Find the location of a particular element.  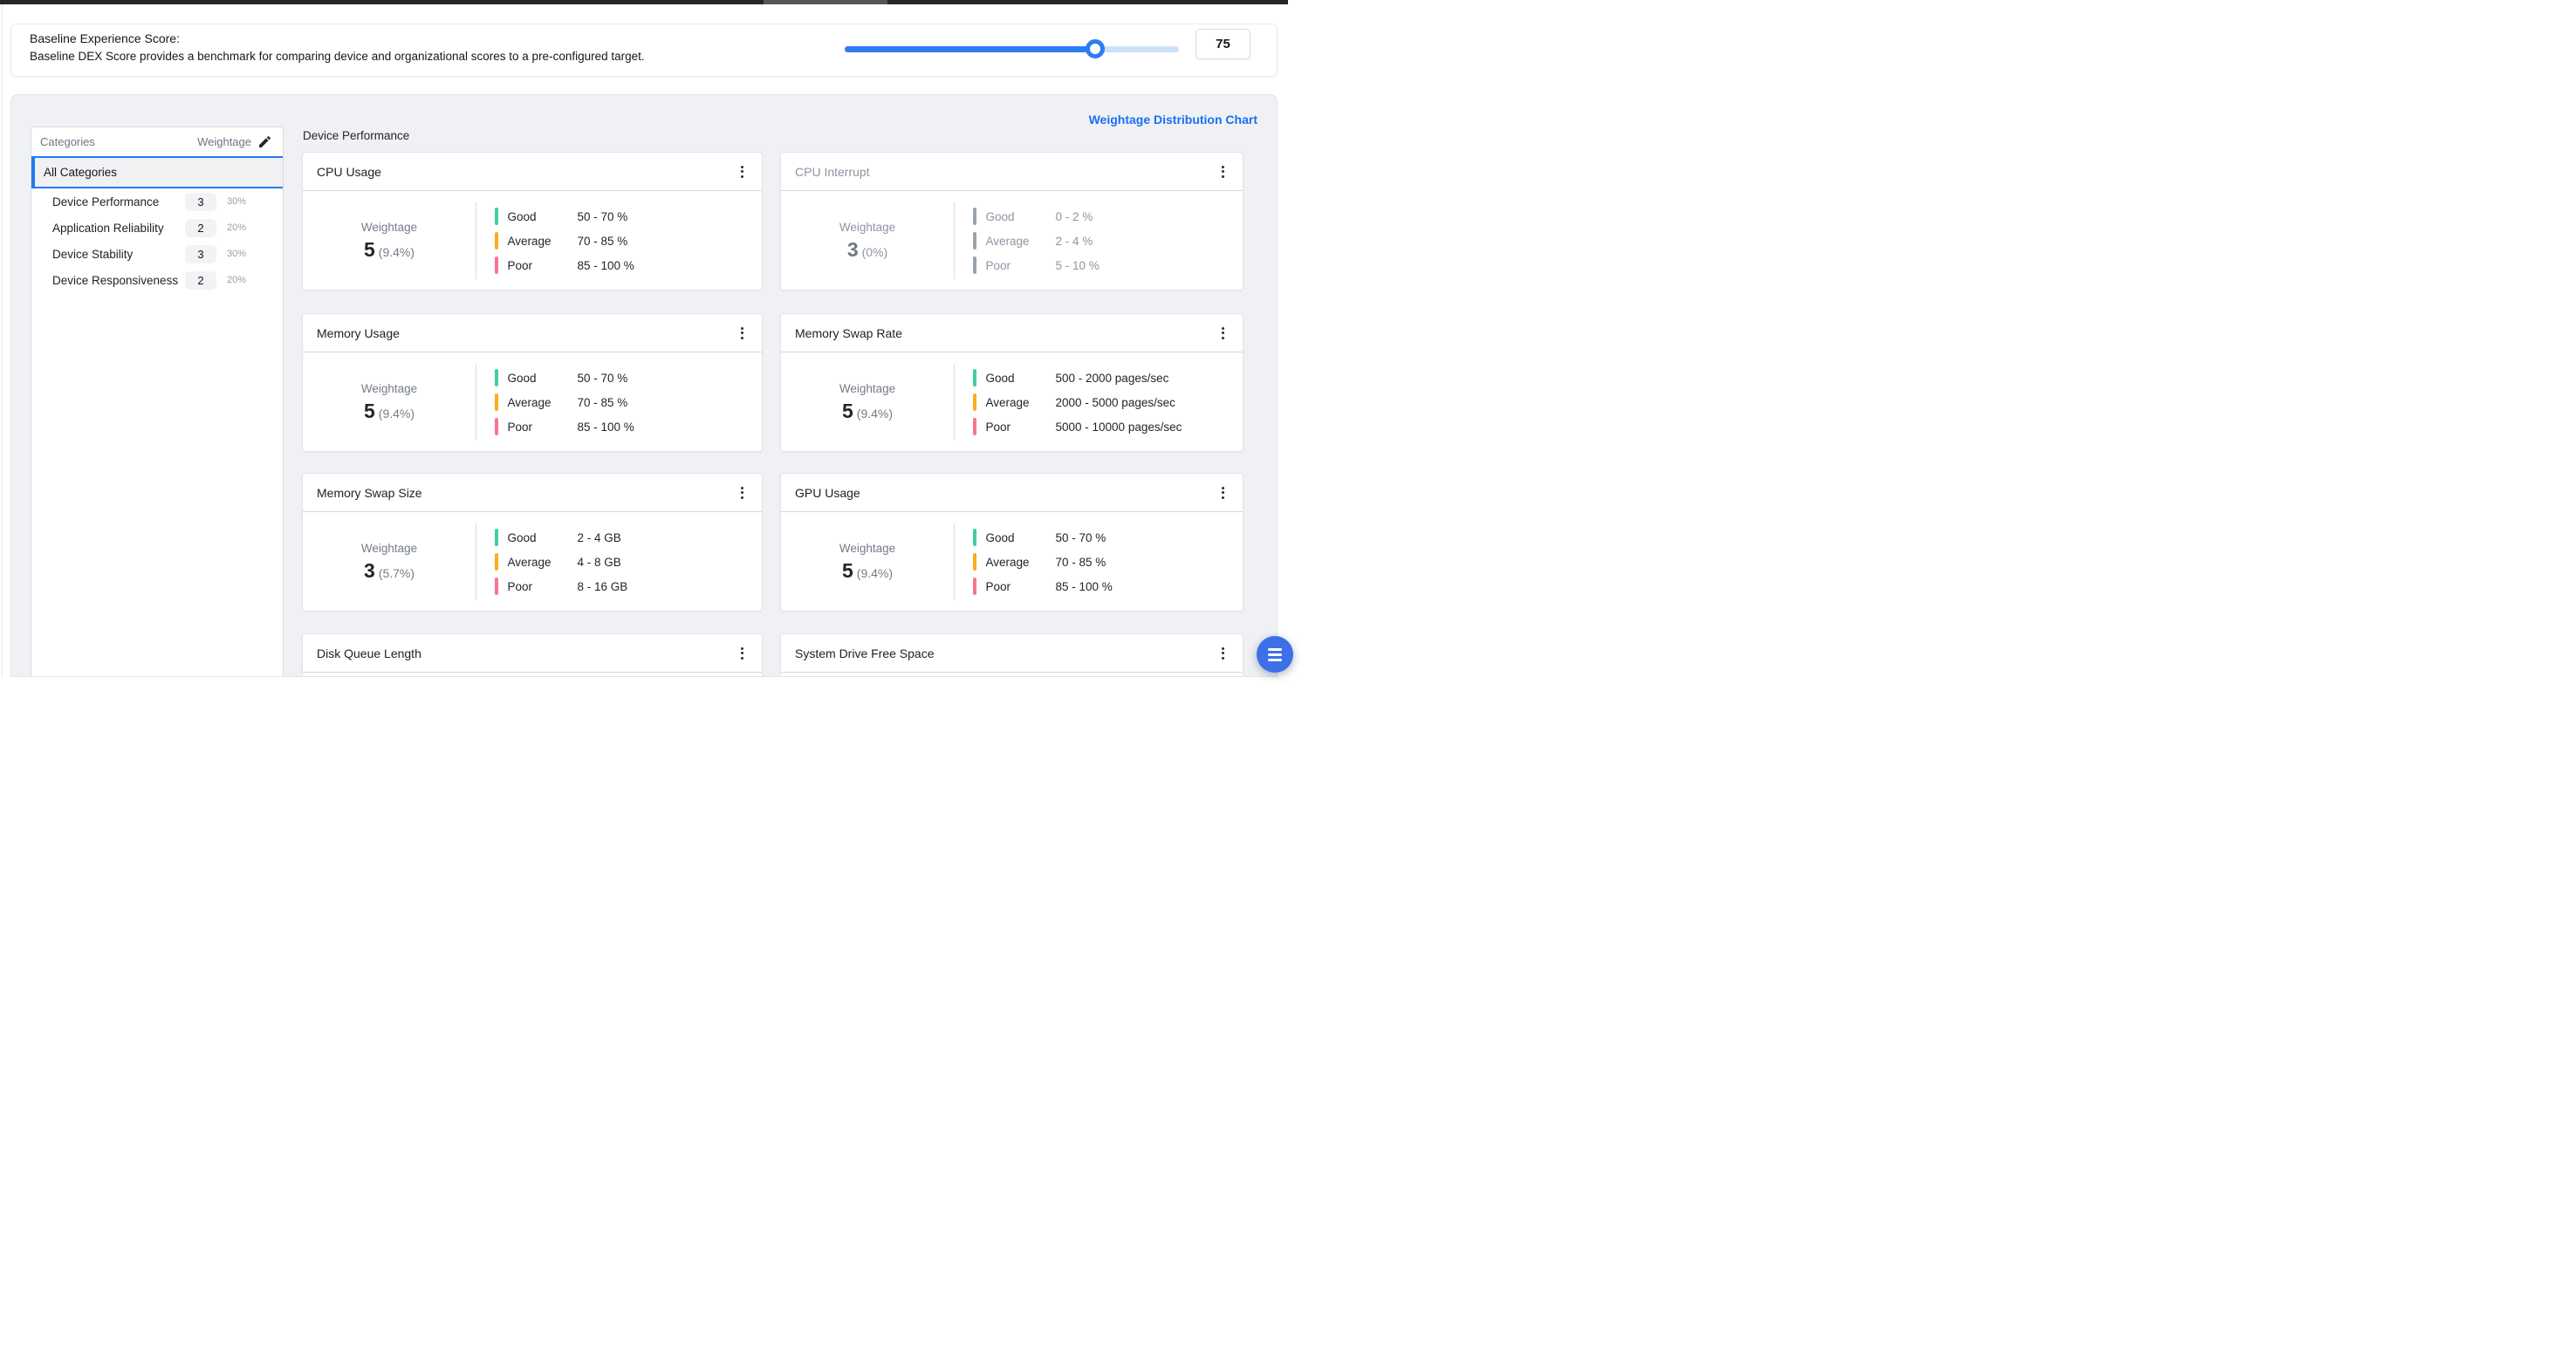

threshold-list: Good 0 - 2 % Average 2 - 4 % Poor 5 - 10 % is located at coordinates (1036, 241).